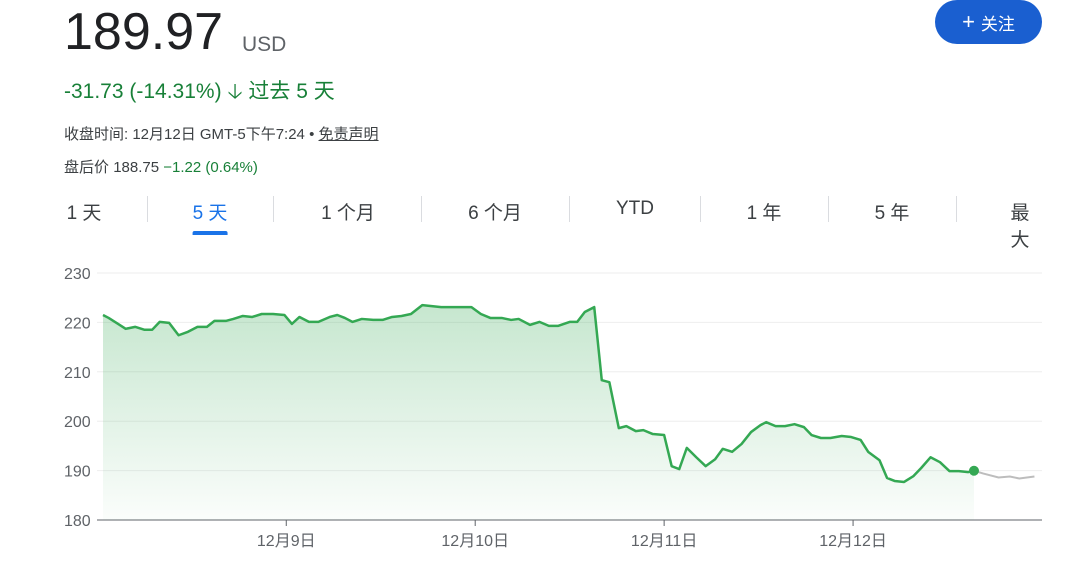  Describe the element at coordinates (286, 541) in the screenshot. I see `x-tick-label: 12月9日` at that location.